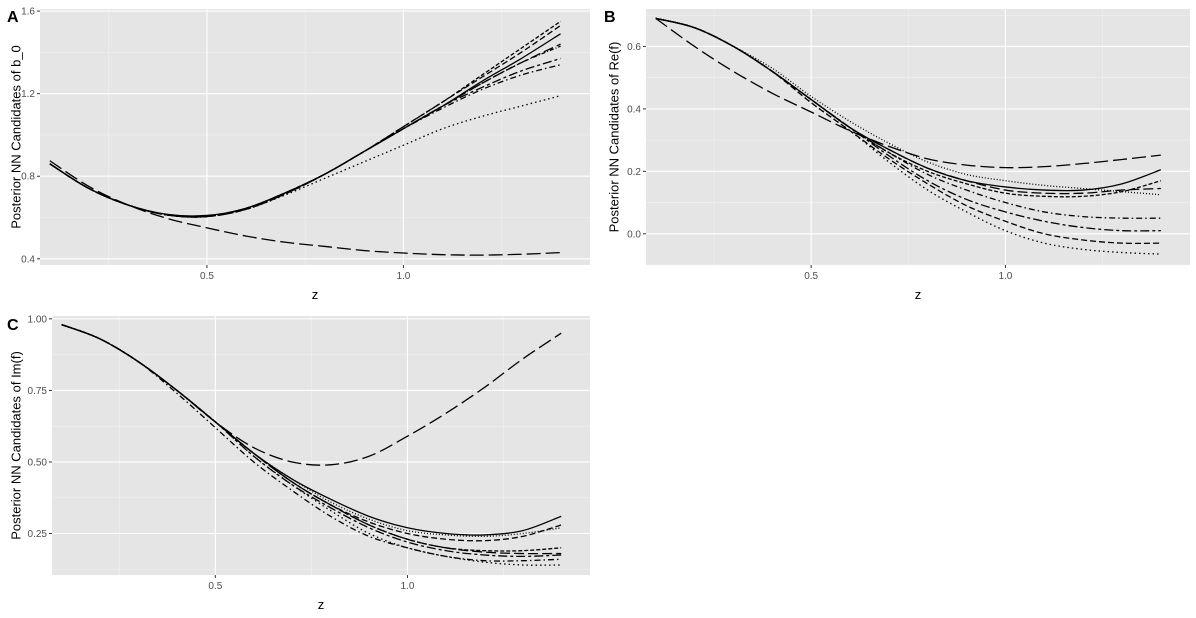 The image size is (1196, 618). I want to click on y-tick-label: 1.00, so click(38, 319).